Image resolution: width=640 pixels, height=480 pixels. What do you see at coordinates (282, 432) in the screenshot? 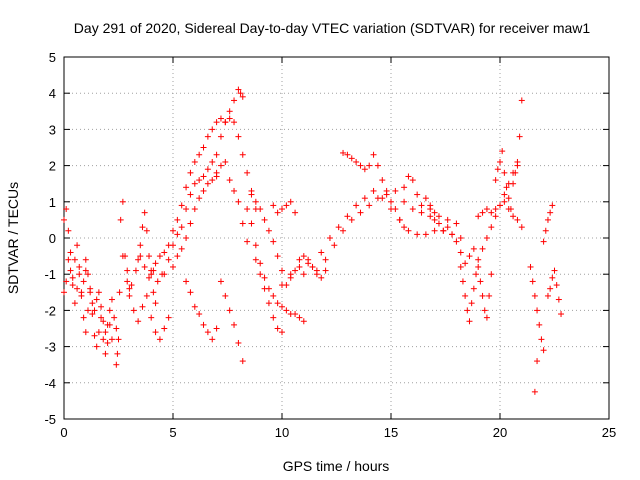
I see `x-tick-label: 10` at bounding box center [282, 432].